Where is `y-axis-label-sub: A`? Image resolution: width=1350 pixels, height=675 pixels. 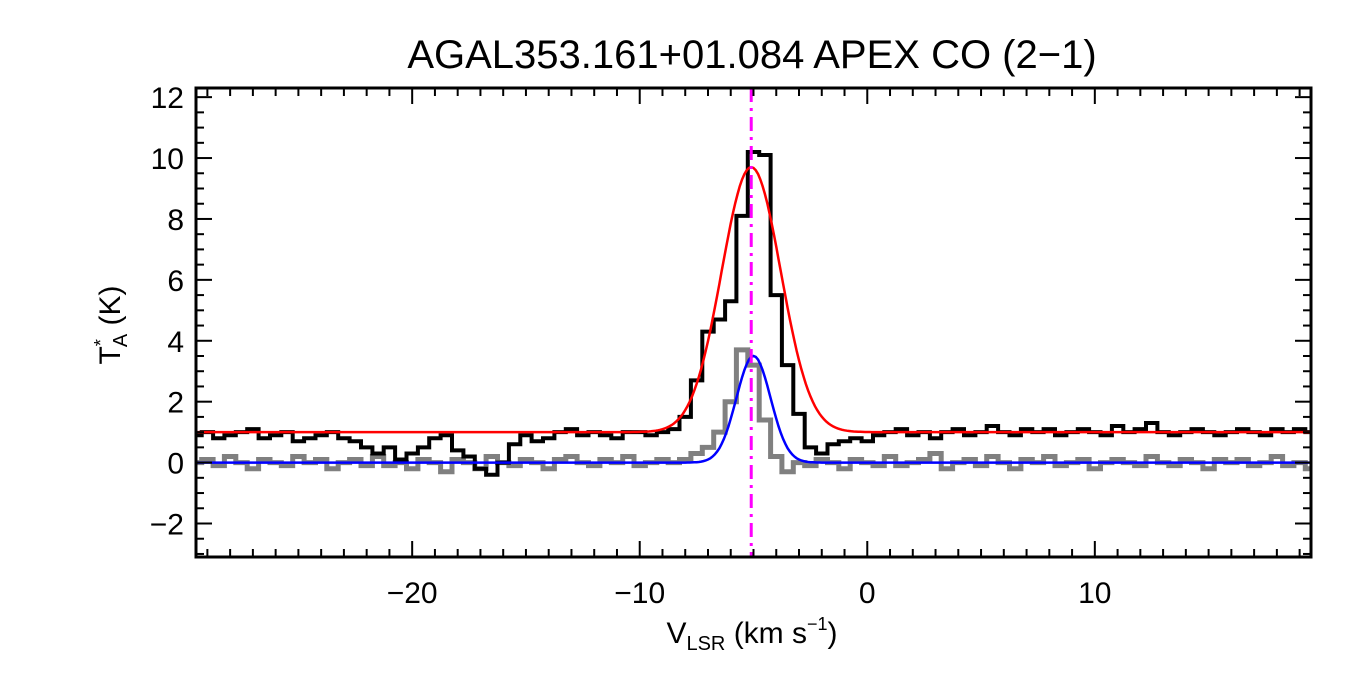 y-axis-label-sub: A is located at coordinates (121, 340).